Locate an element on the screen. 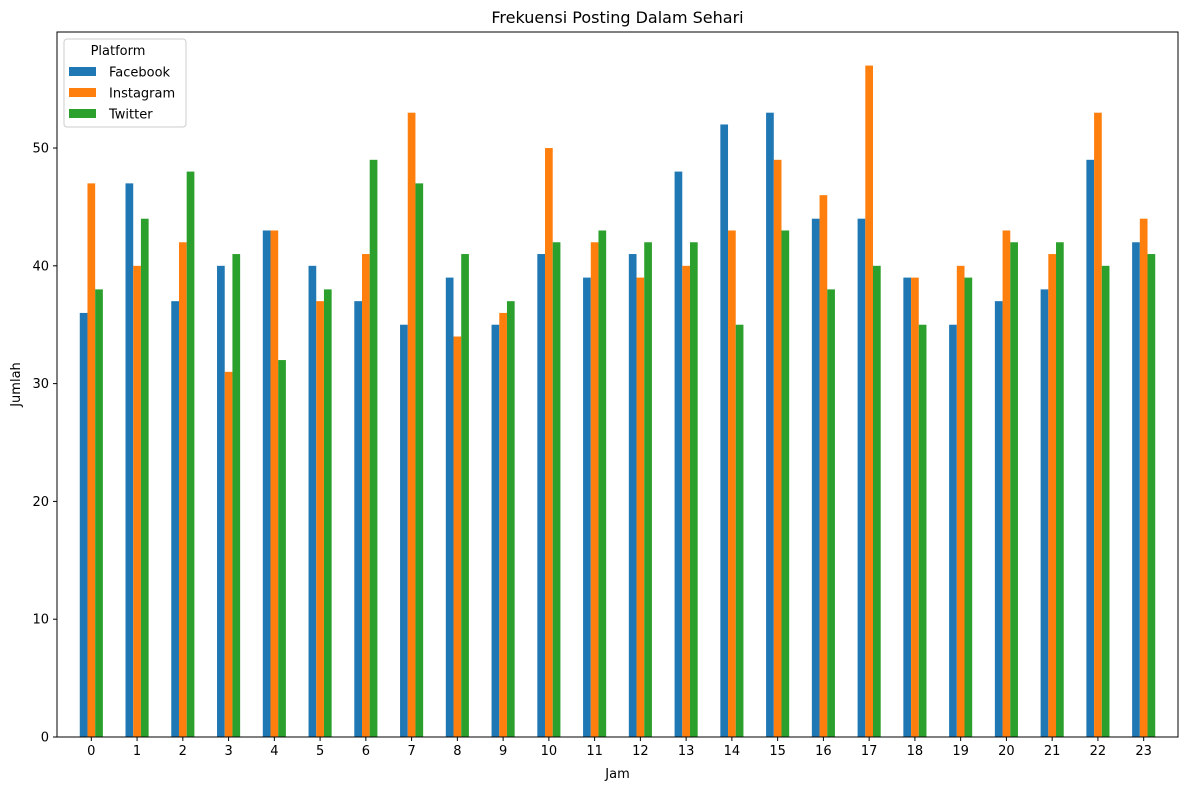 This screenshot has height=790, width=1189. legend-swatch-instagram is located at coordinates (82, 92).